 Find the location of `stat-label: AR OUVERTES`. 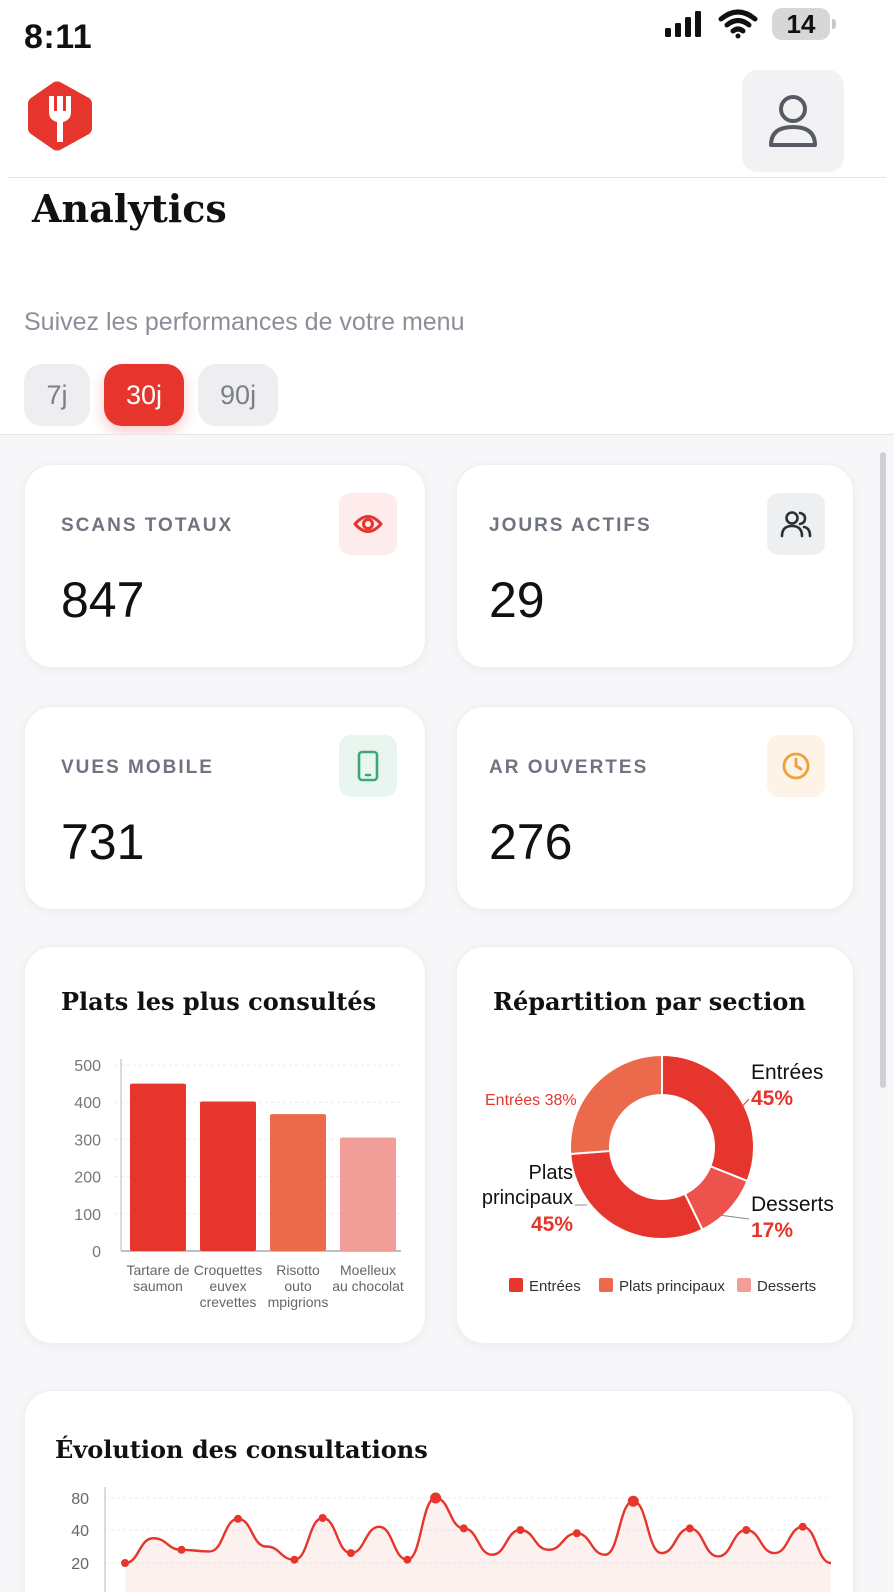

stat-label: AR OUVERTES is located at coordinates (569, 767).